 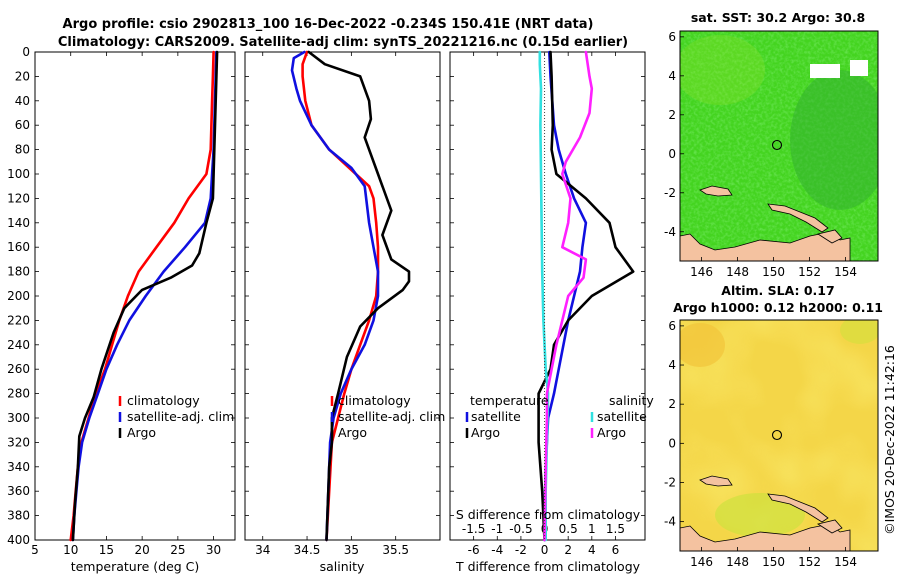 What do you see at coordinates (622, 416) in the screenshot?
I see `legend-label-s-satellite: satellite` at bounding box center [622, 416].